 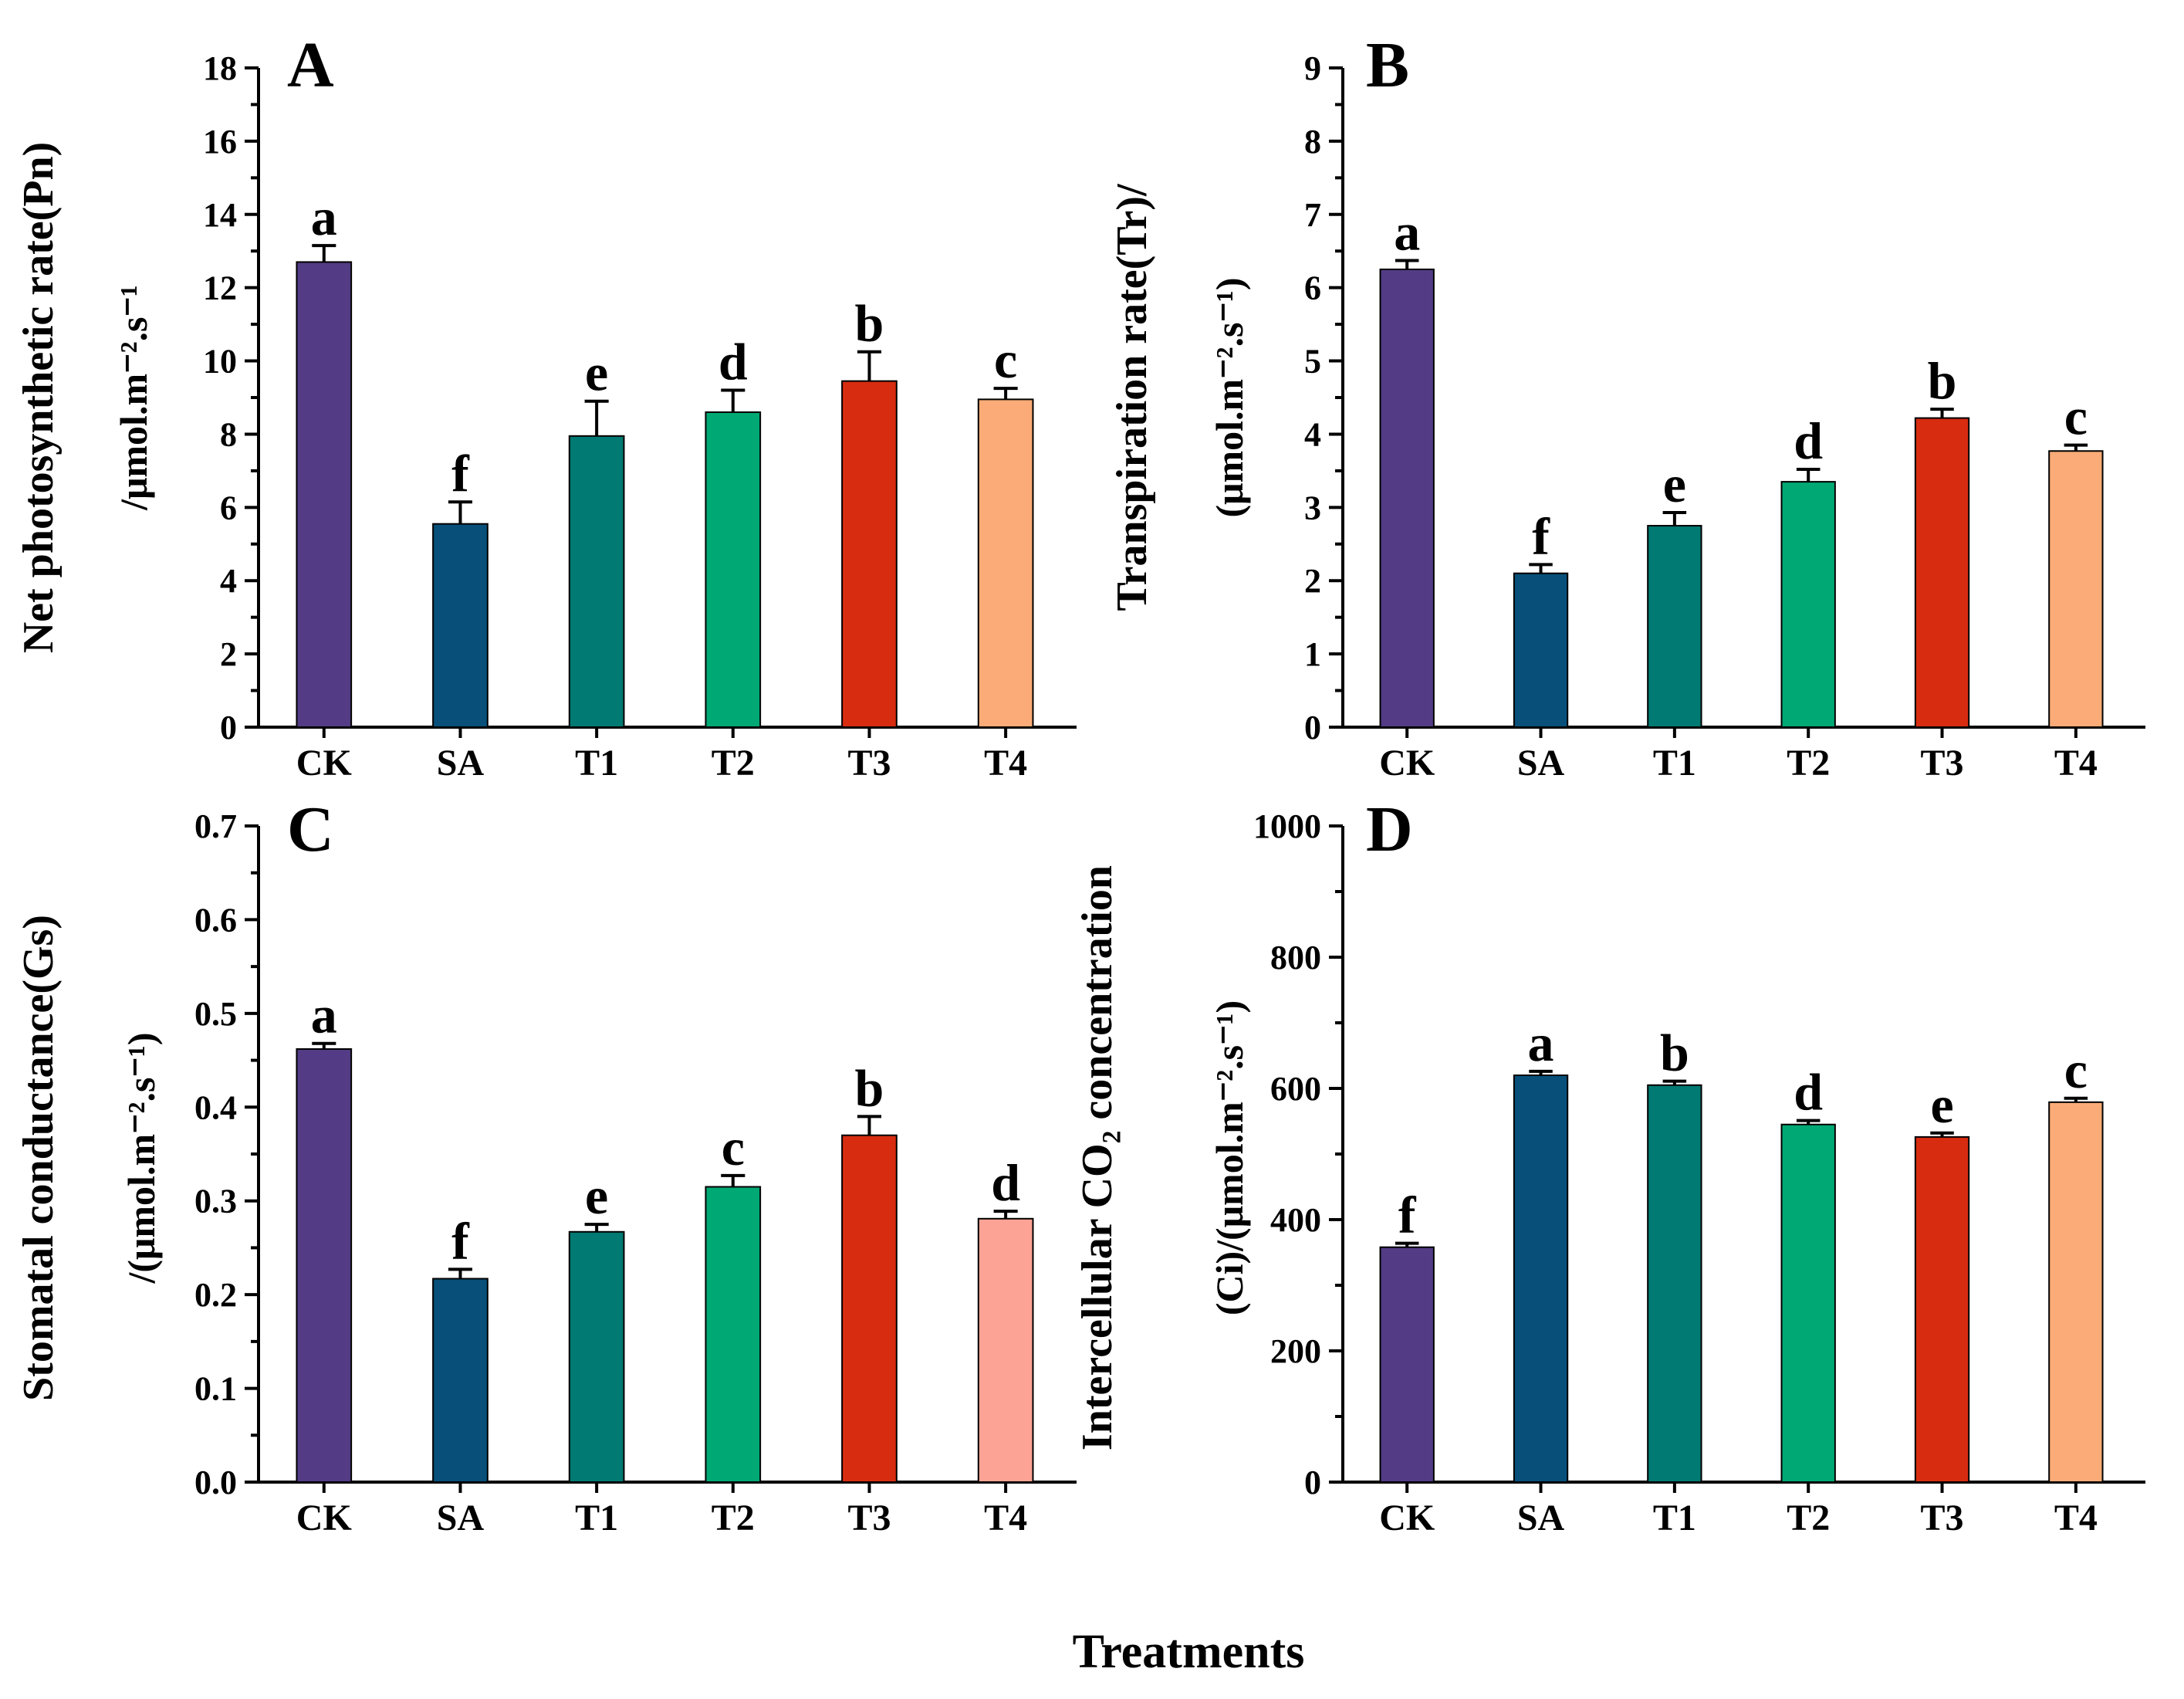 What do you see at coordinates (1312, 215) in the screenshot?
I see `y-tick-label: 7` at bounding box center [1312, 215].